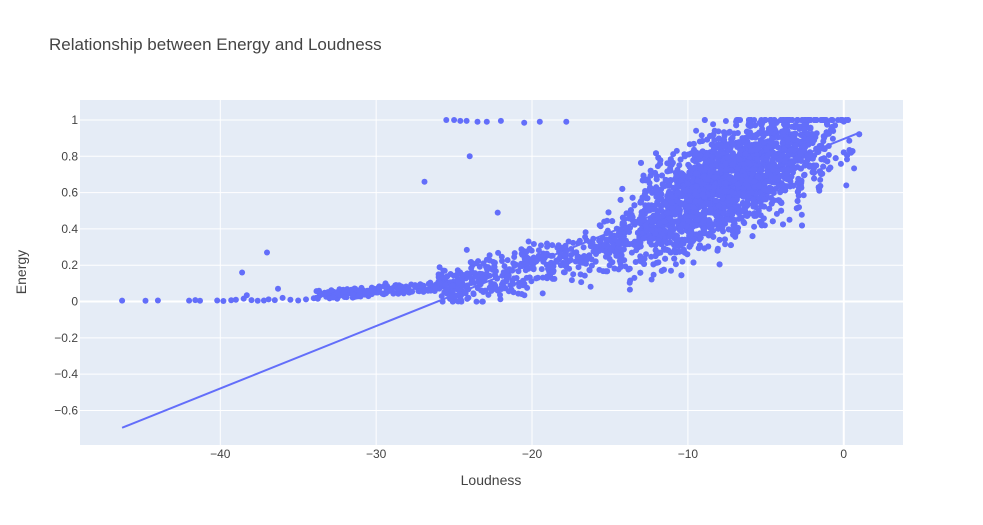 This screenshot has width=983, height=525. I want to click on y-tick-label: −0.6, so click(66, 411).